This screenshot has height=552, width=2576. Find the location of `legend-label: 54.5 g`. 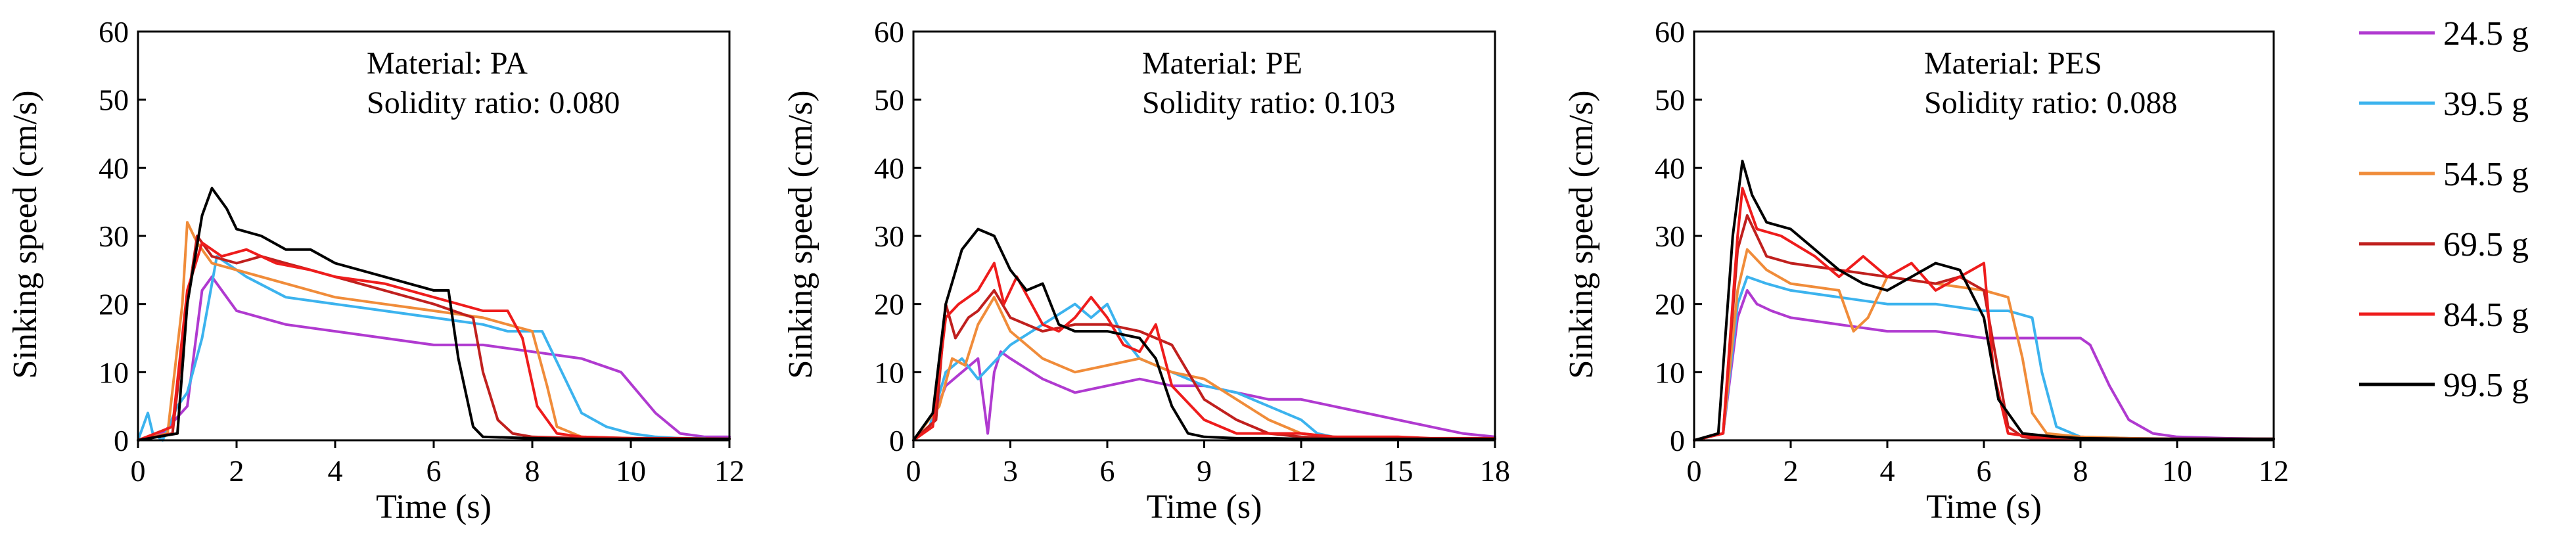

legend-label: 54.5 g is located at coordinates (2486, 174).